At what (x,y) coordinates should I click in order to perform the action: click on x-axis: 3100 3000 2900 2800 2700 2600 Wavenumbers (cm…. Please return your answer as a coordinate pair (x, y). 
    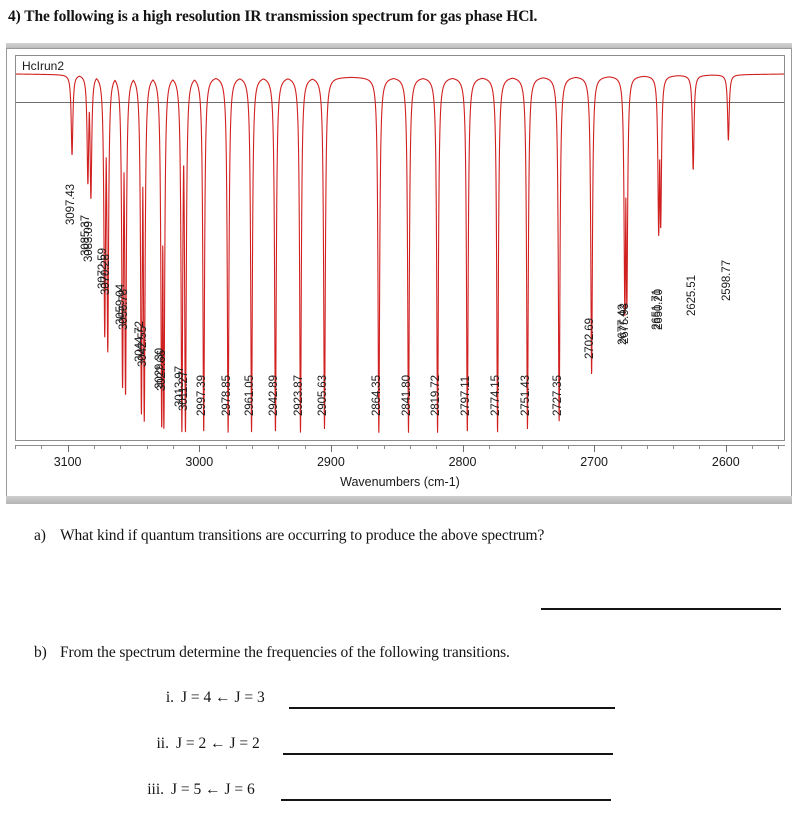
    Looking at the image, I should click on (400, 471).